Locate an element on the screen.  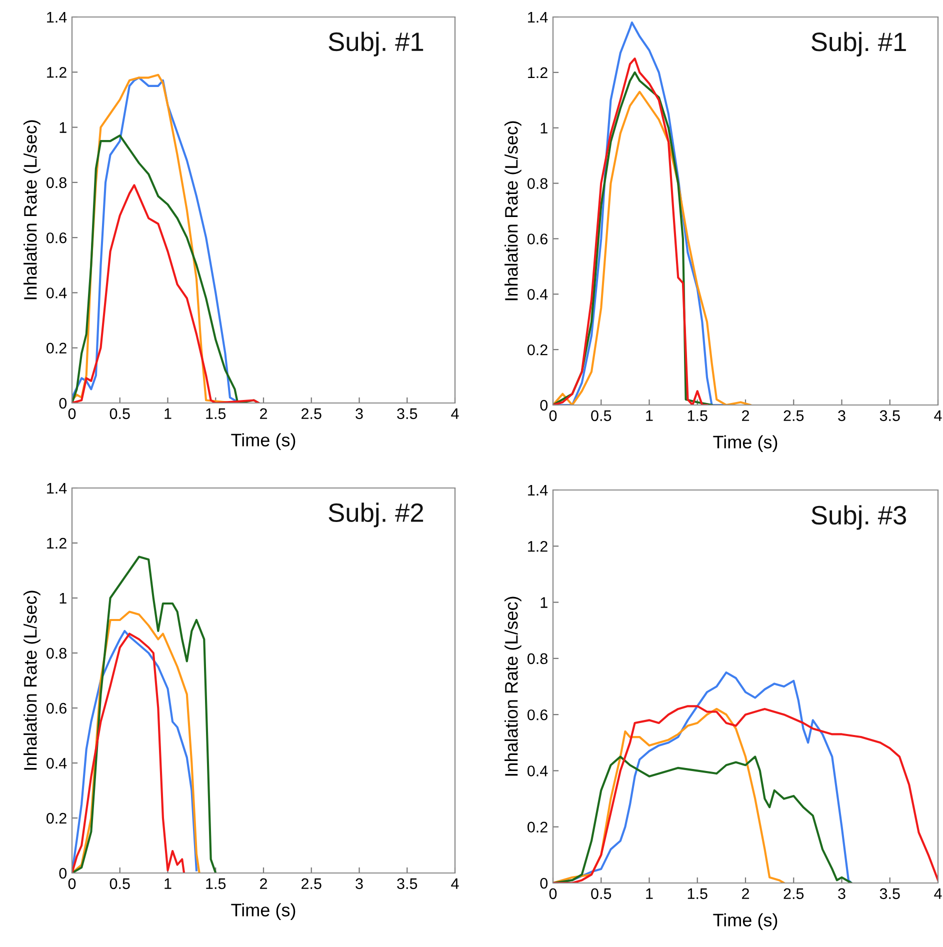
text: Subj. #2 is located at coordinates (376, 515).